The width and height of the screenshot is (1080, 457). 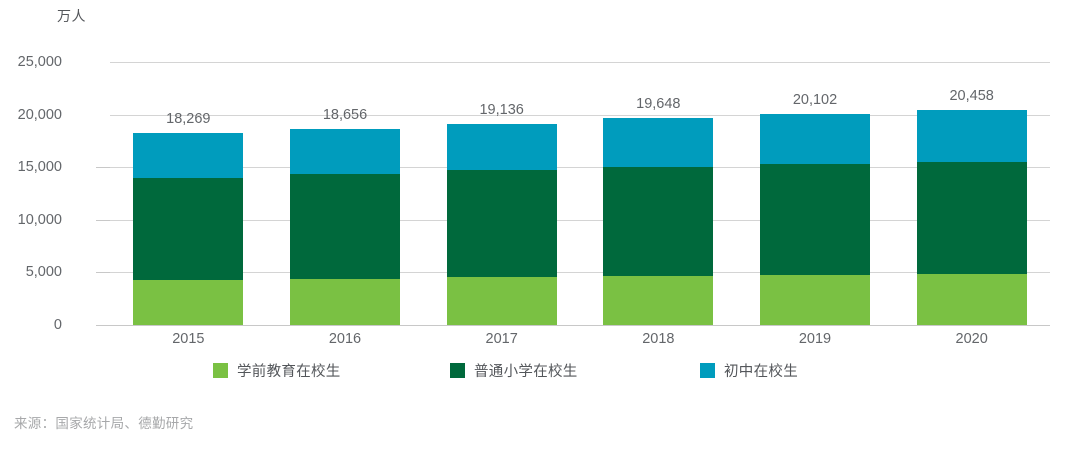 I want to click on legend-label: 初中在校生, so click(x=761, y=372).